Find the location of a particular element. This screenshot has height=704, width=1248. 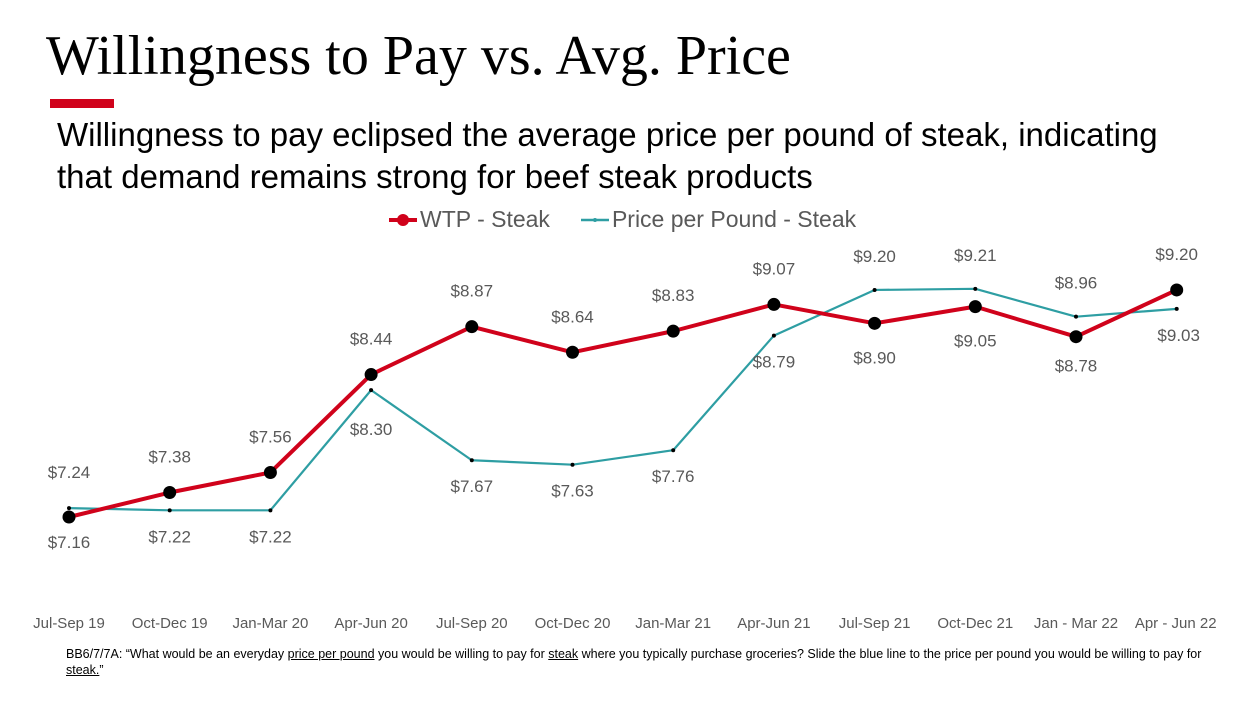

price-data-label: $9.03 is located at coordinates (1178, 335).